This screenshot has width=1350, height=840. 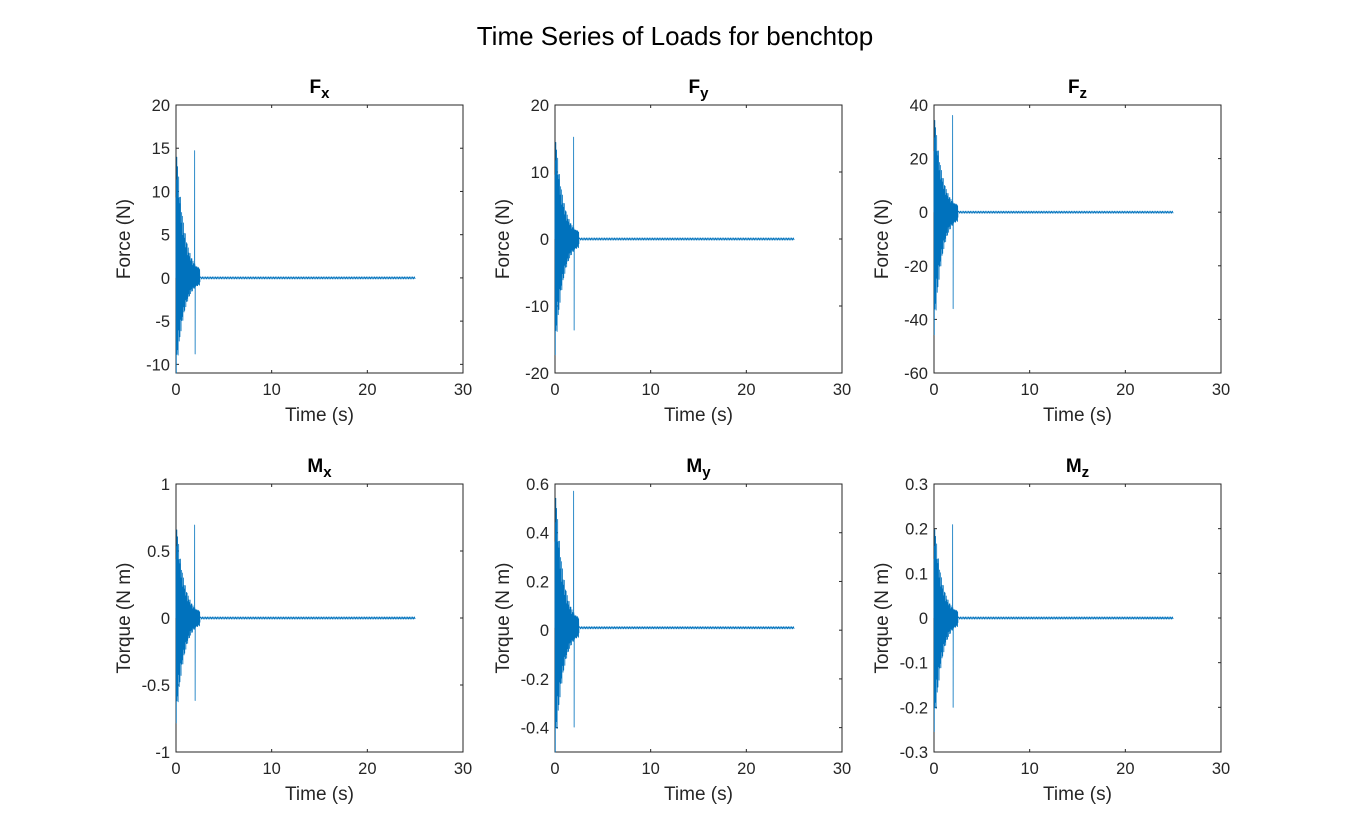 What do you see at coordinates (914, 664) in the screenshot?
I see `y-tick-label: -0.1` at bounding box center [914, 664].